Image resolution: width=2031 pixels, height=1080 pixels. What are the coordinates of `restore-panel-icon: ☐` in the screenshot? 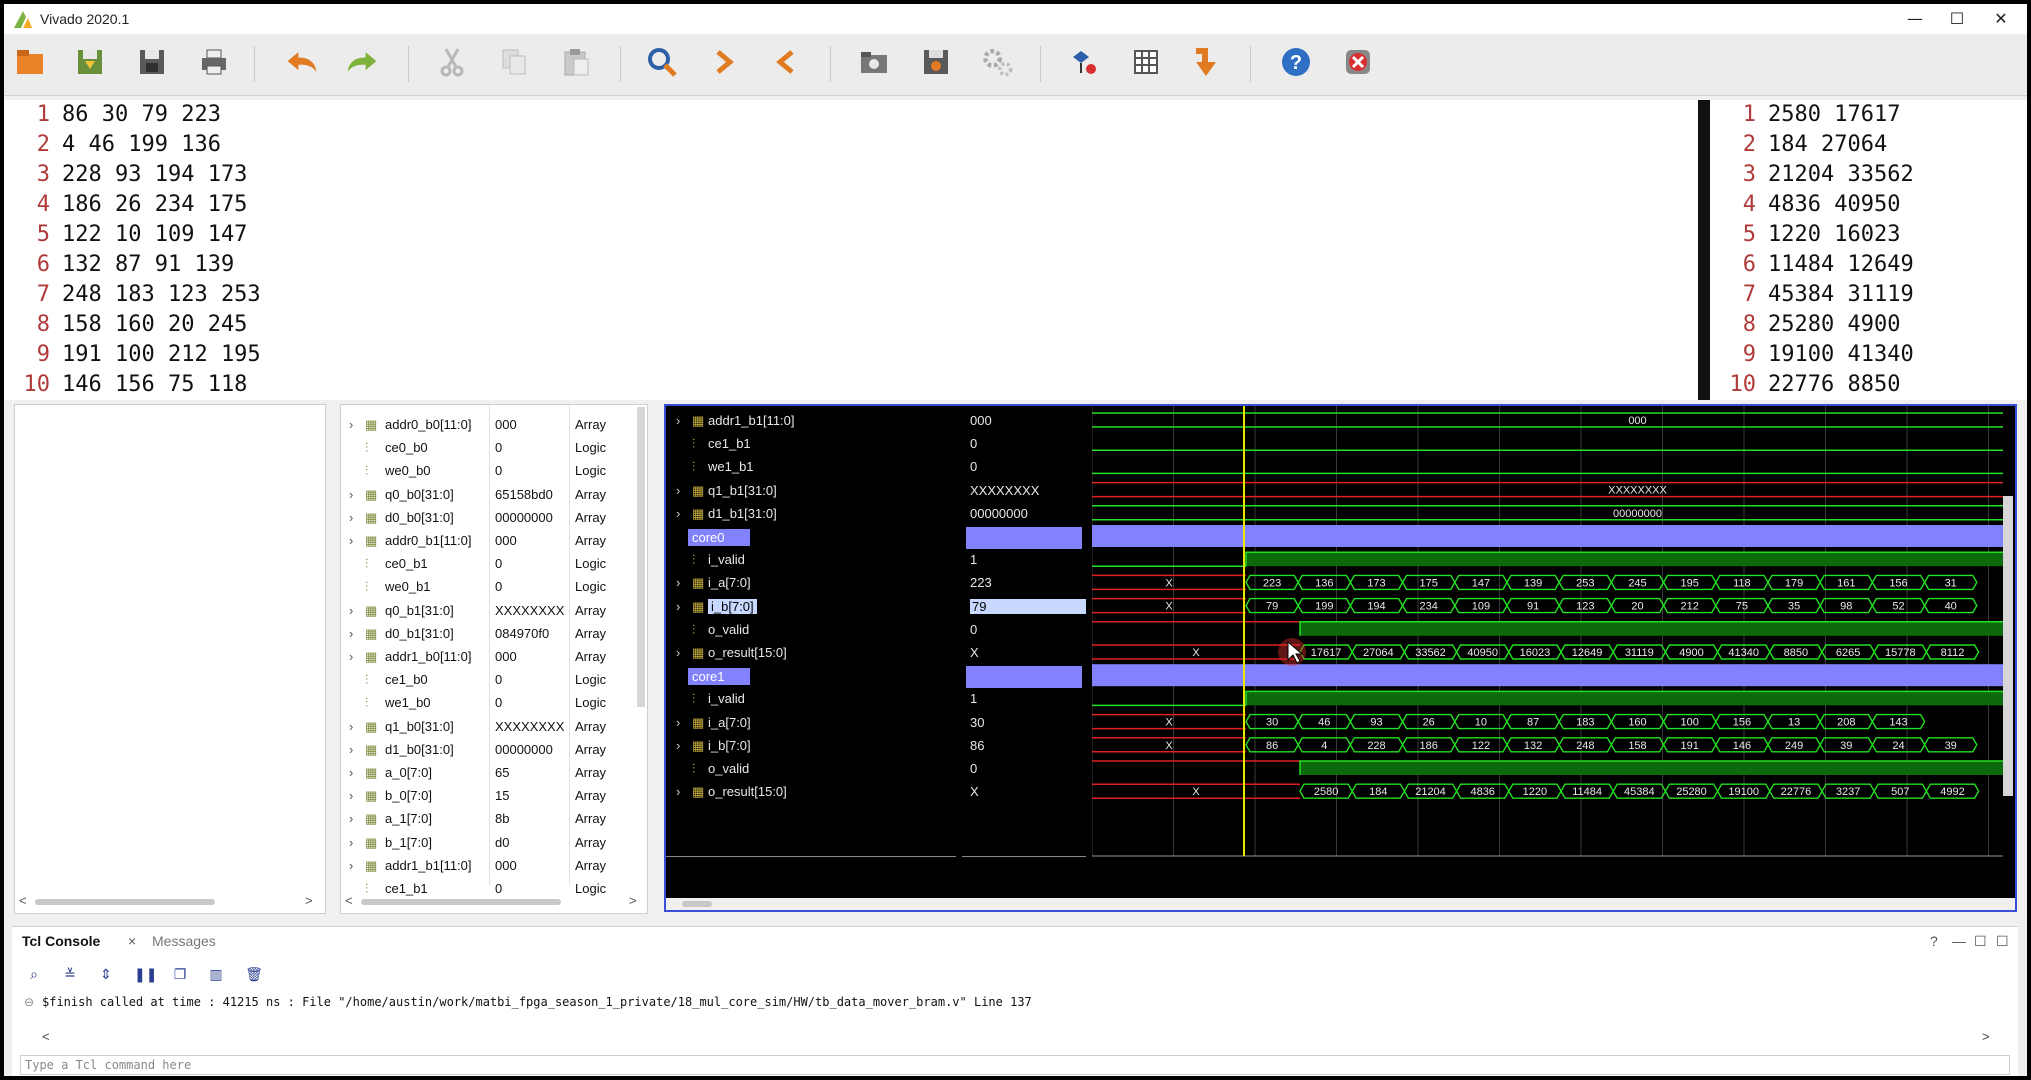 It's located at (1980, 941).